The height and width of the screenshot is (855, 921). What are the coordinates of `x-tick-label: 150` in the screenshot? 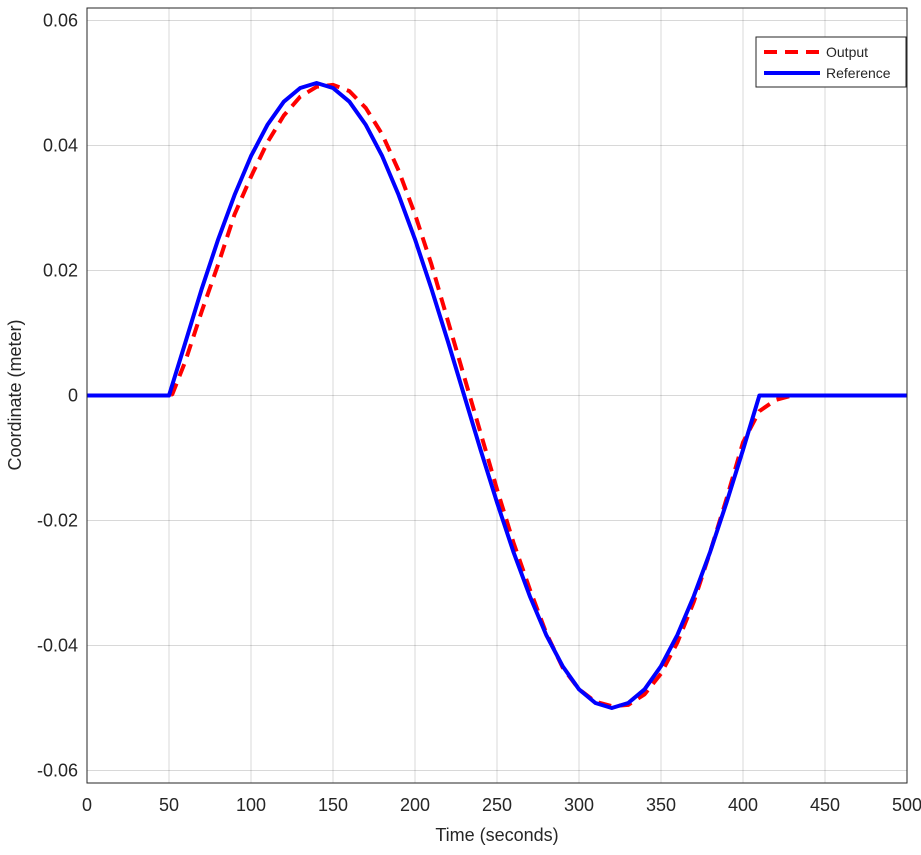 It's located at (333, 805).